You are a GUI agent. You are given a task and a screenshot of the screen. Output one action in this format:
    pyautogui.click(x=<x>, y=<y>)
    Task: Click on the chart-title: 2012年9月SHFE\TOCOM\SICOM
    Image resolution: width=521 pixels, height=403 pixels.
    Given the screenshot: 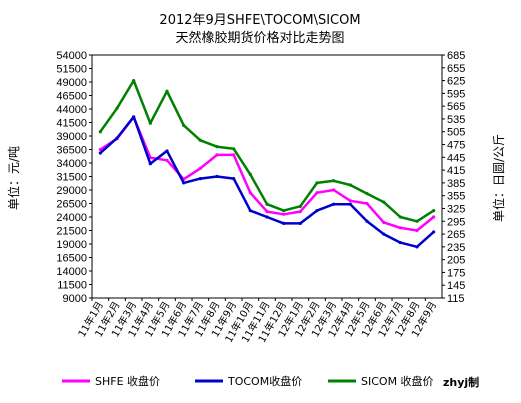 What is the action you would take?
    pyautogui.click(x=259, y=20)
    